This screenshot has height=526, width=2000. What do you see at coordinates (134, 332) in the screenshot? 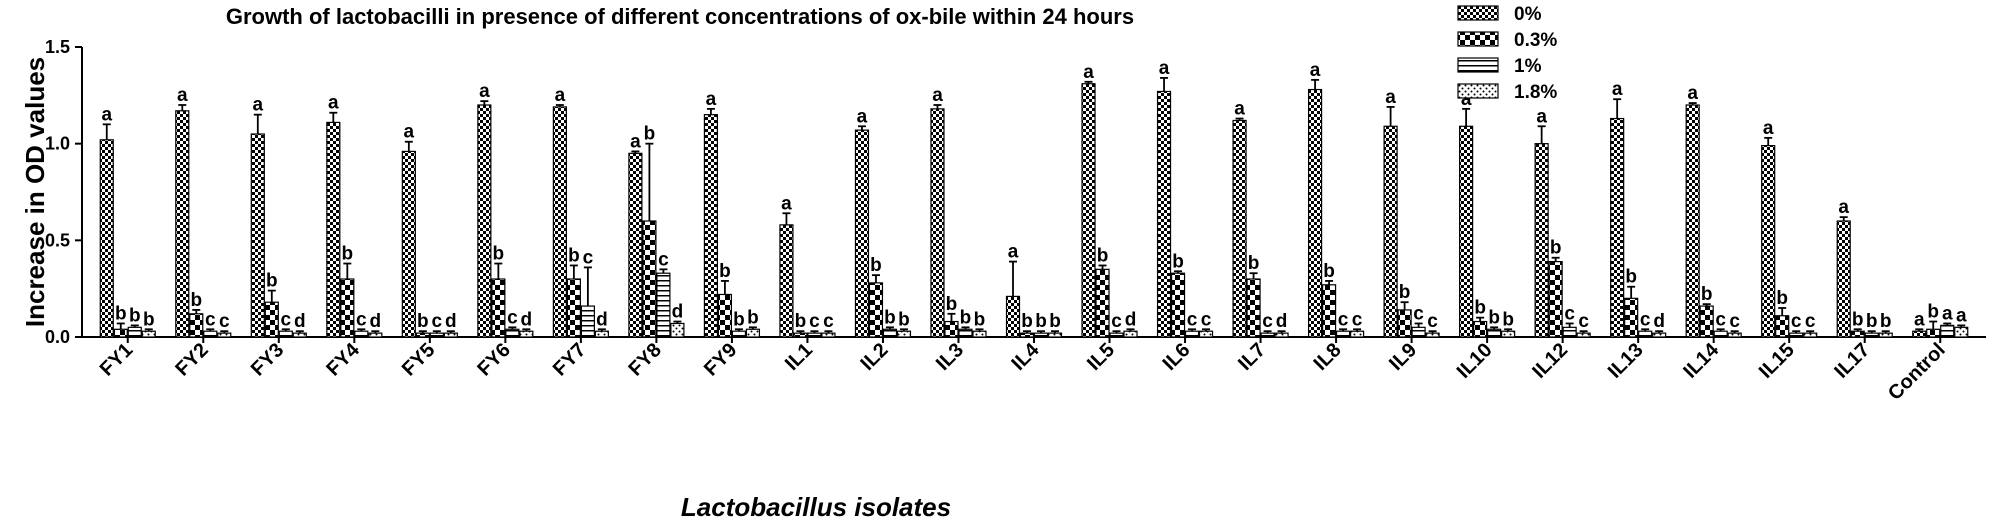
I see `bar-FY1-1%` at bounding box center [134, 332].